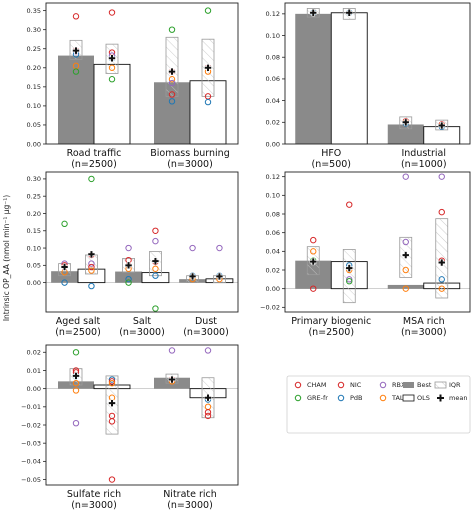  I want to click on category-label: Road traffic, so click(94, 153).